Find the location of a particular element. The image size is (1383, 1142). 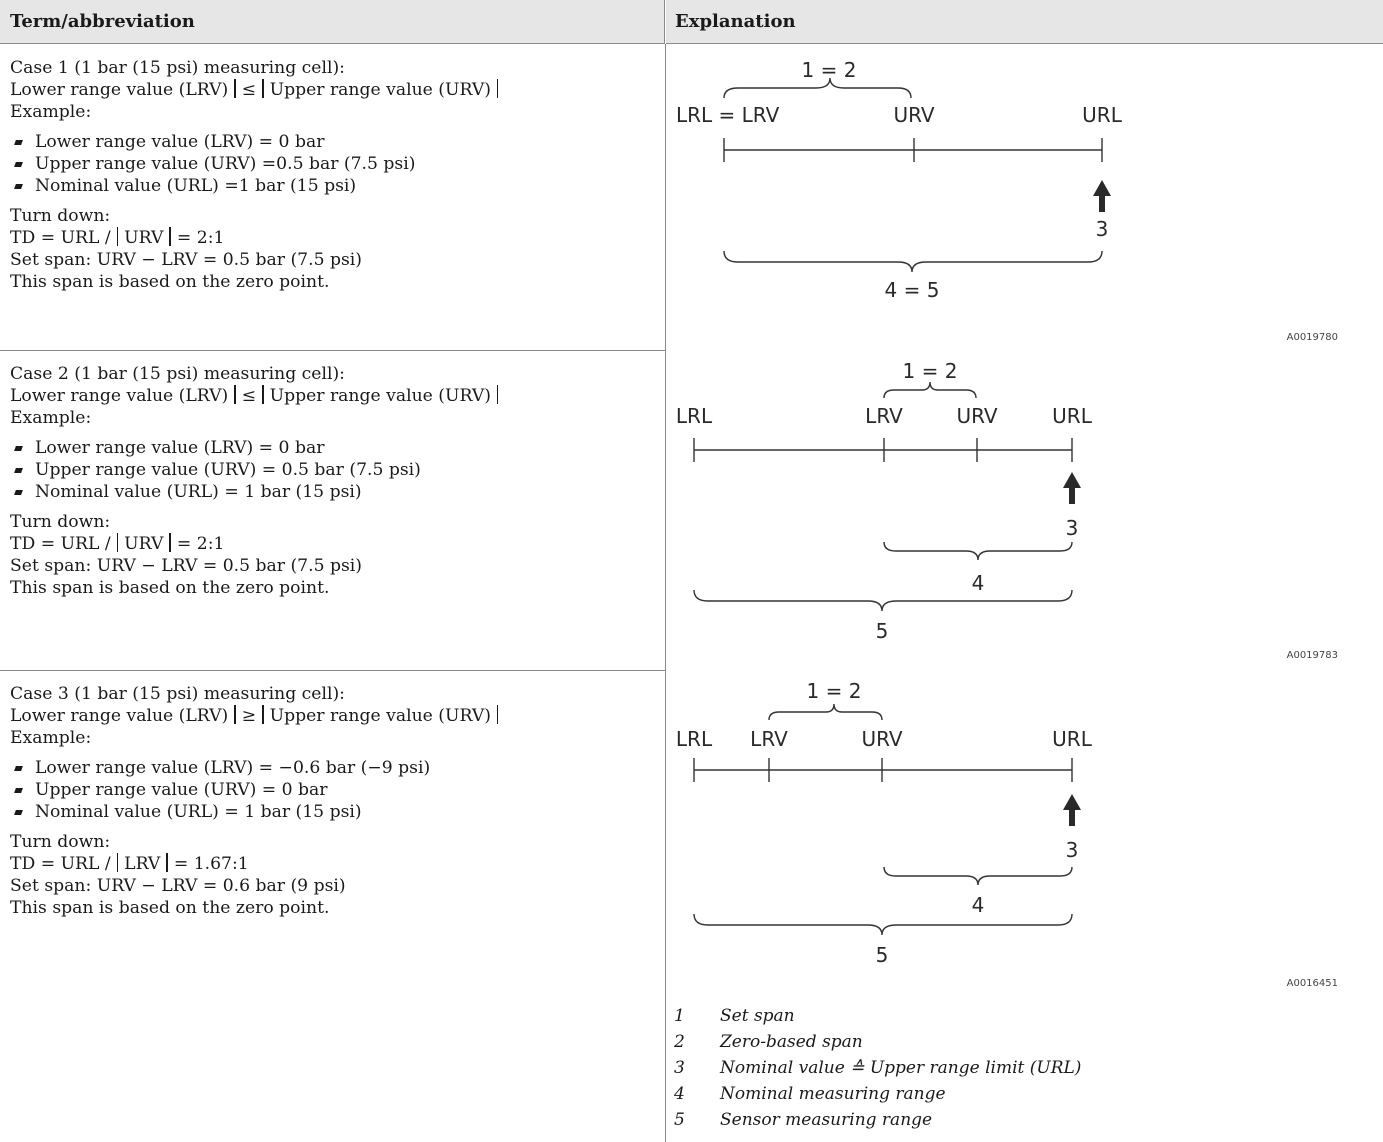

label-lrl-lrv: LRL = LRV is located at coordinates (728, 115).